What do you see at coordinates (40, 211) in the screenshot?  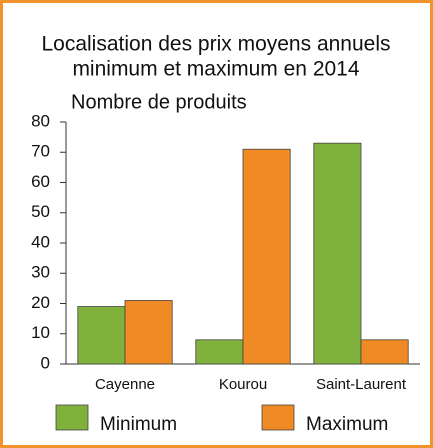 I see `y-tick-label: 50` at bounding box center [40, 211].